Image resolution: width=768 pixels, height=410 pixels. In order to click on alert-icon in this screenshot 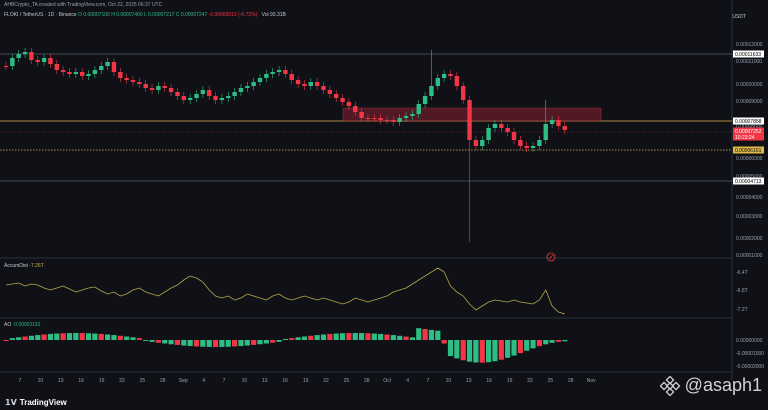, I will do `click(551, 257)`.